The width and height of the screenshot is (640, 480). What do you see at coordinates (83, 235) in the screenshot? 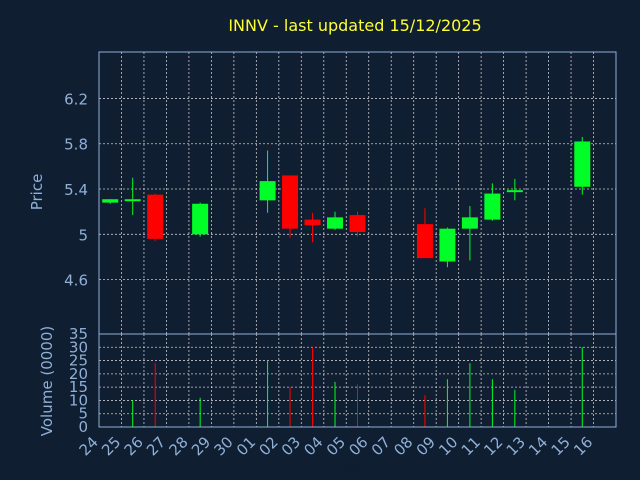
I see `price-tick-label: 5` at bounding box center [83, 235].